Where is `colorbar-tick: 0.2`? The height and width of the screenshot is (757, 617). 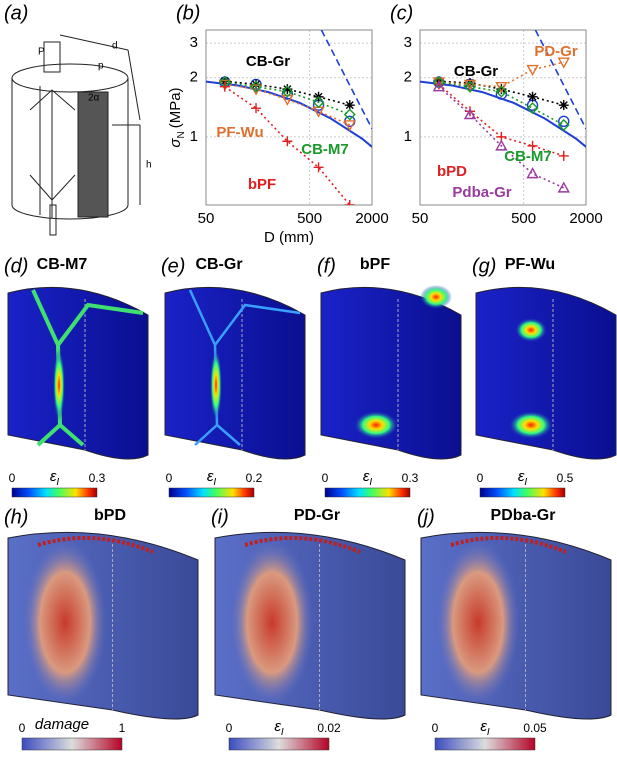
colorbar-tick: 0.2 is located at coordinates (254, 478).